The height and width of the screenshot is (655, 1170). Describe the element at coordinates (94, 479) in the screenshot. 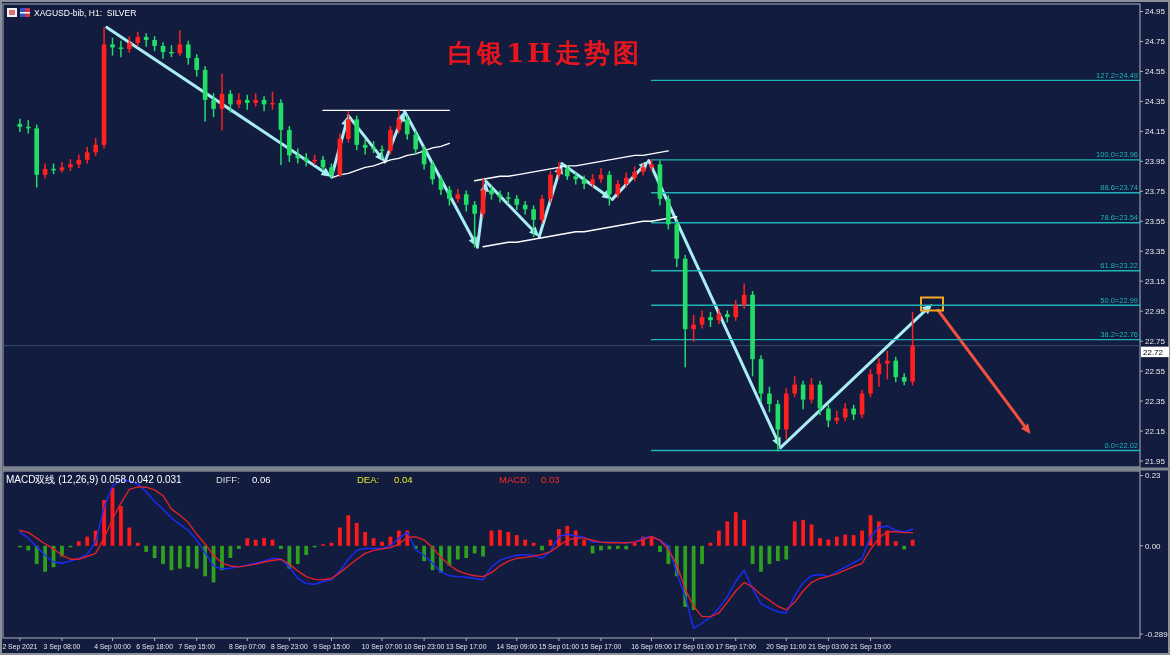

I see `annotation: MACD双线 (12,26,9) 0.058 0.042 0.031` at that location.